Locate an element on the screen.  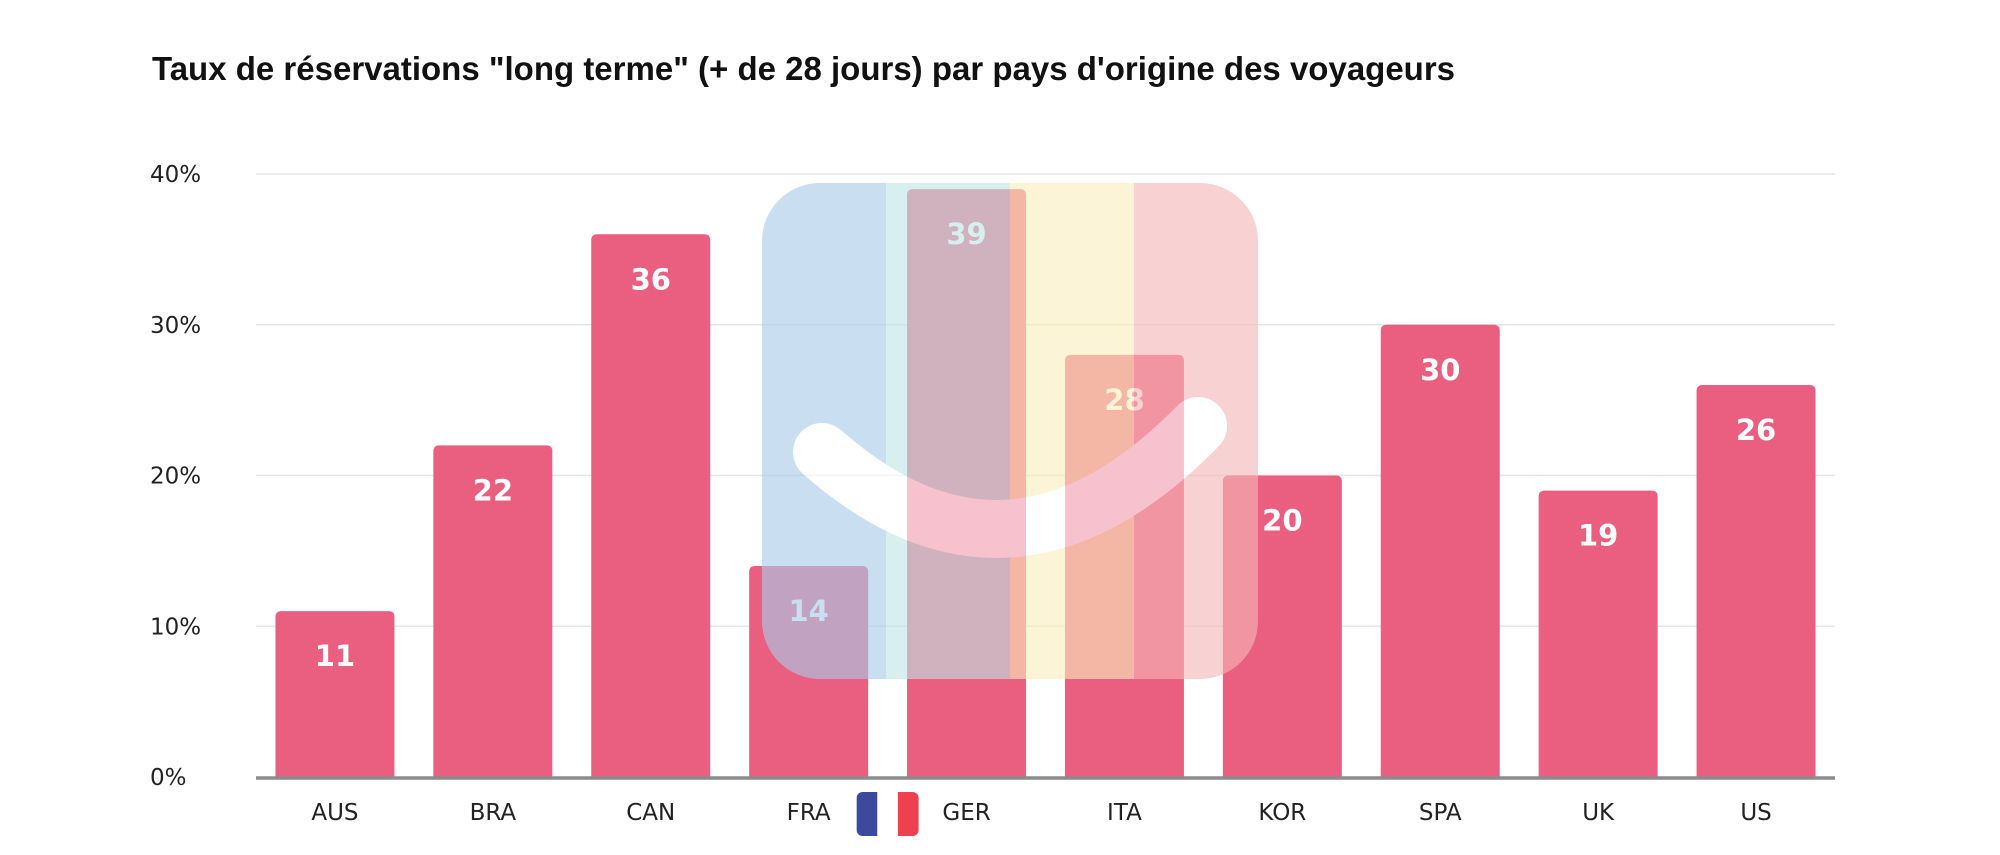
x-category-label: GER is located at coordinates (966, 813).